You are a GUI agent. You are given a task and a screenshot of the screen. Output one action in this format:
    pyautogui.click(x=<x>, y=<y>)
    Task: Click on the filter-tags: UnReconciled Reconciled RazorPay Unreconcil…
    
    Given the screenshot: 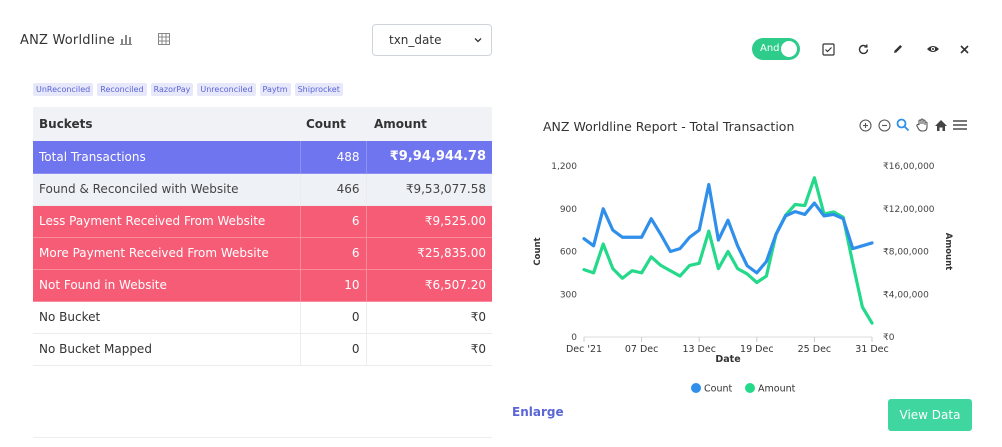 What is the action you would take?
    pyautogui.click(x=188, y=89)
    